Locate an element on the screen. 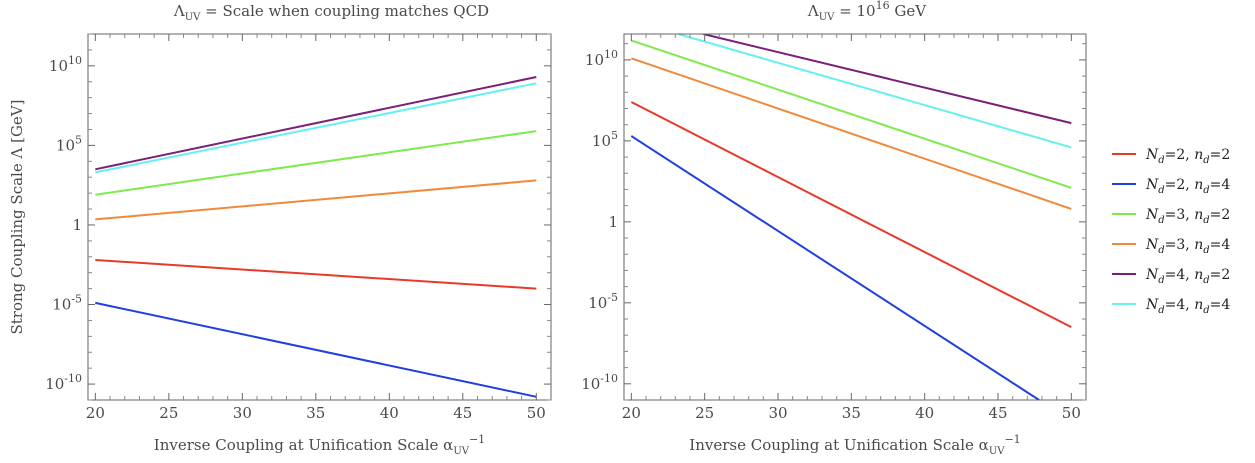  chart-title: ΛUV​ = 1016​ GeV is located at coordinates (867, 11).